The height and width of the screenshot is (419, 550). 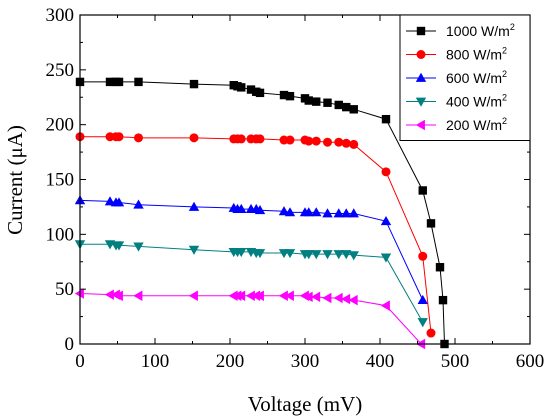 I want to click on legend-item: 1000 W/m2, so click(x=460, y=30).